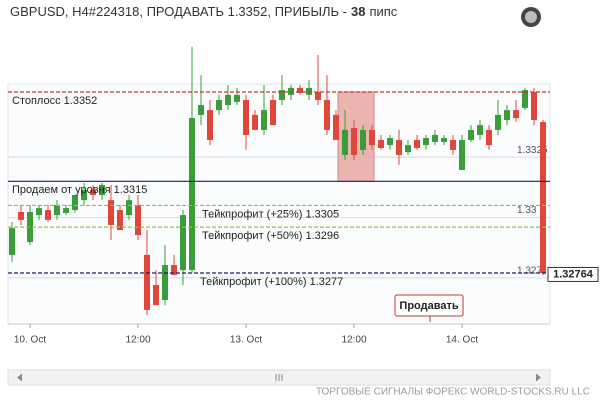  What do you see at coordinates (79, 190) in the screenshot?
I see `level-label: Продаем от уровня 1.3315` at bounding box center [79, 190].